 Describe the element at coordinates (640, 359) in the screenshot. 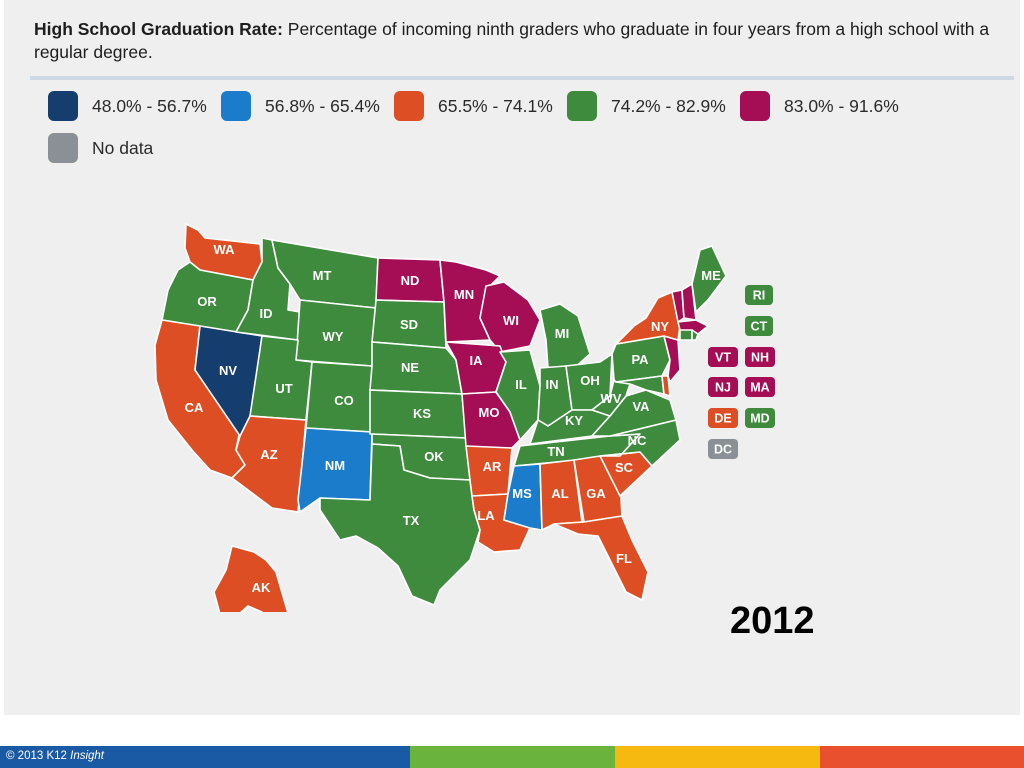

I see `label-pa: PA` at that location.